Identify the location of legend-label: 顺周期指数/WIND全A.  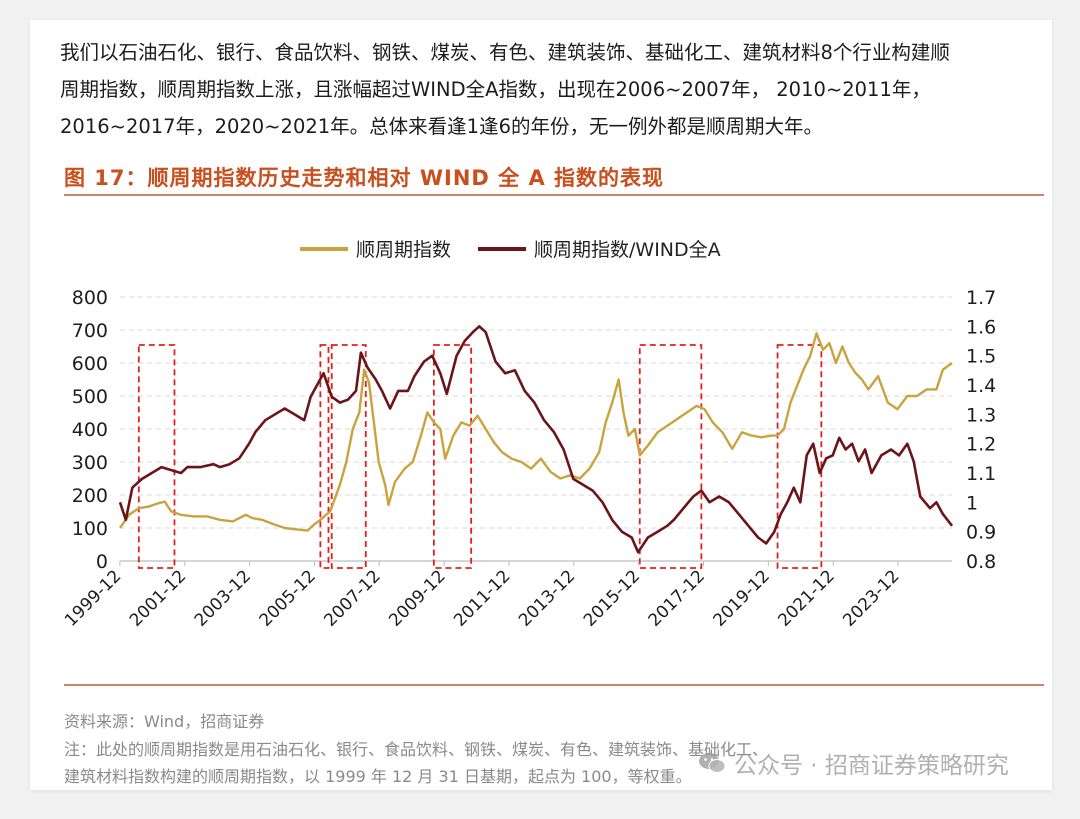
(627, 250).